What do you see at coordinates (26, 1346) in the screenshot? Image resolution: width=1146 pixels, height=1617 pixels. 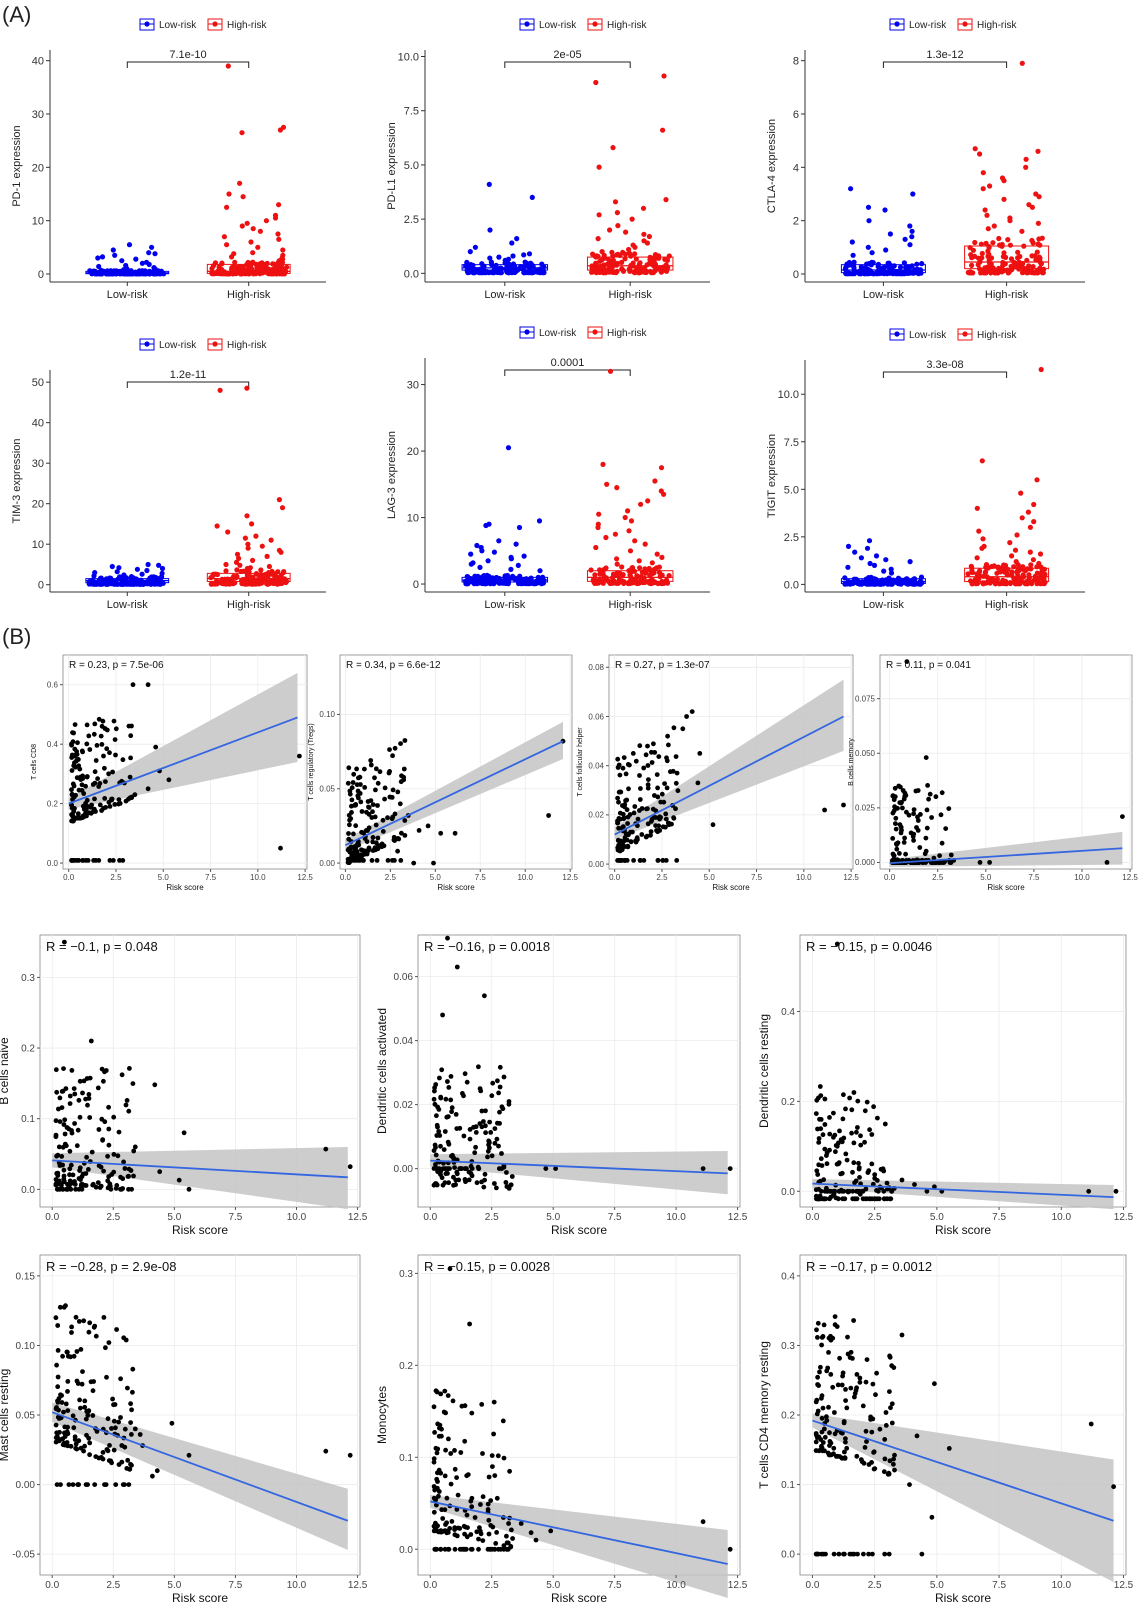 I see `y-tick-label: 0.10` at bounding box center [26, 1346].